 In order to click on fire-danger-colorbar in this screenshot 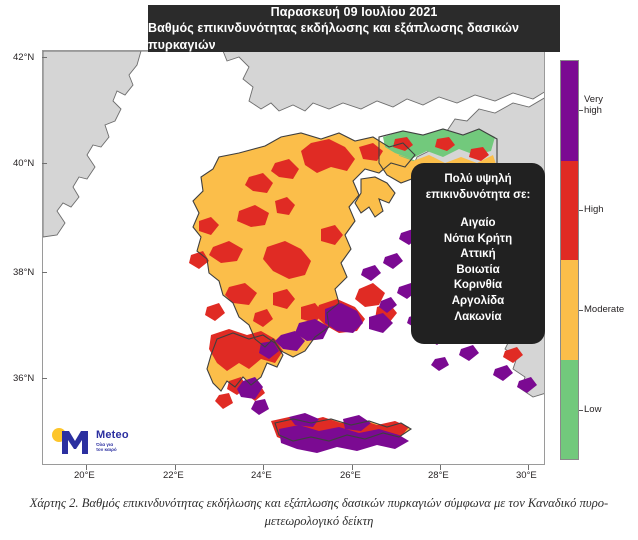, I will do `click(569, 260)`.